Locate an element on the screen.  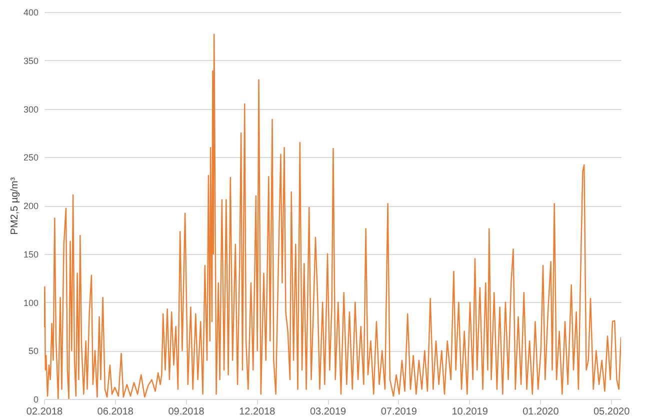
x-tick-label: 06.2018 is located at coordinates (115, 412).